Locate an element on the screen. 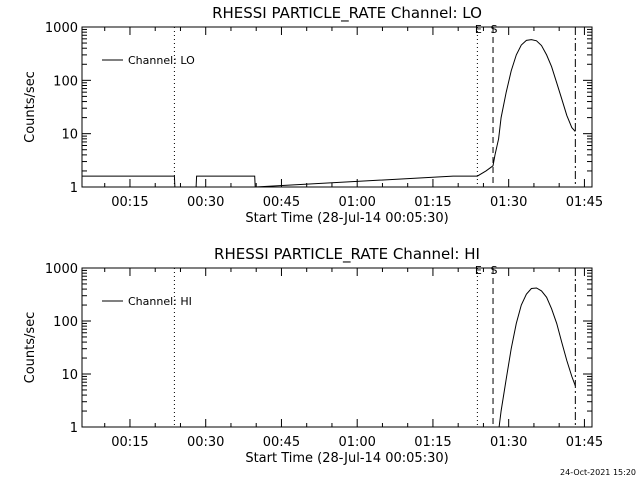 This screenshot has height=480, width=640. legend-label: Channel: LO is located at coordinates (161, 60).